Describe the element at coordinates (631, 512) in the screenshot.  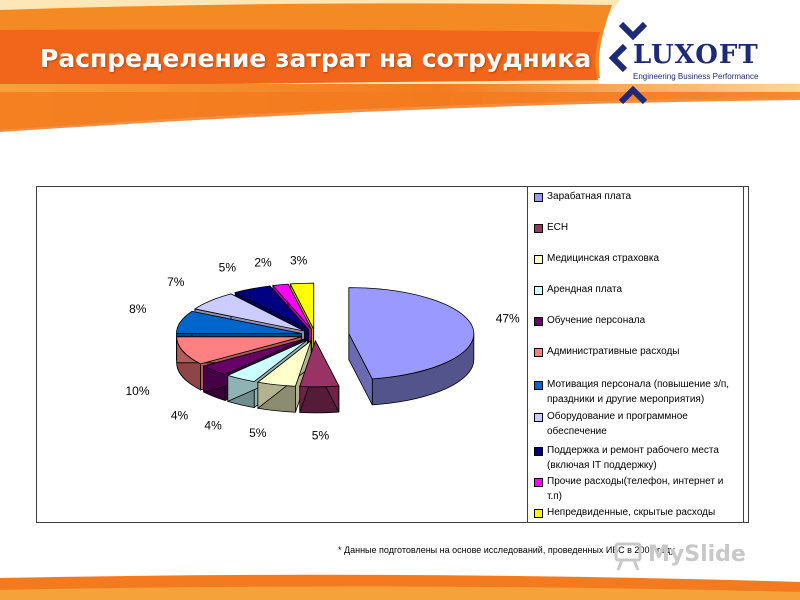
I see `legend-label: Непредвиденные, скрытые расходы` at that location.